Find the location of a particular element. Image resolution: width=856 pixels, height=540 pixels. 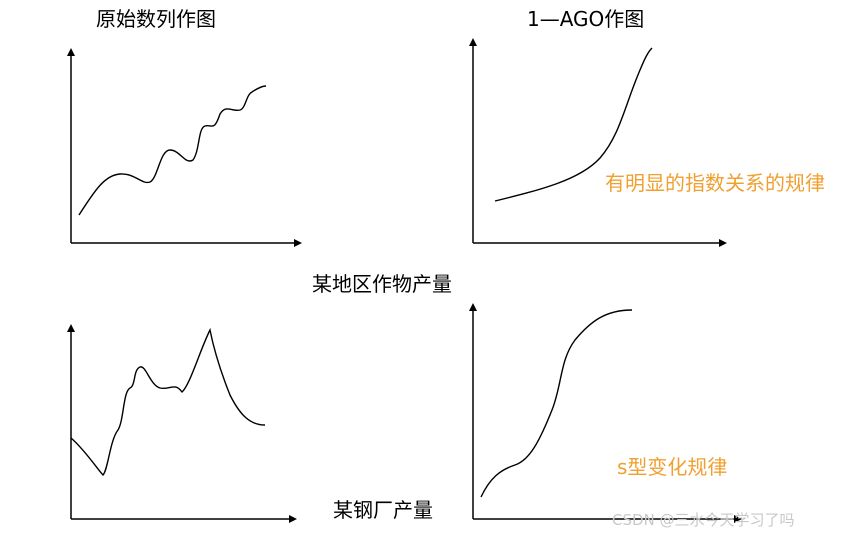

panel-note: 有明显的指数关系的规律 is located at coordinates (715, 183).